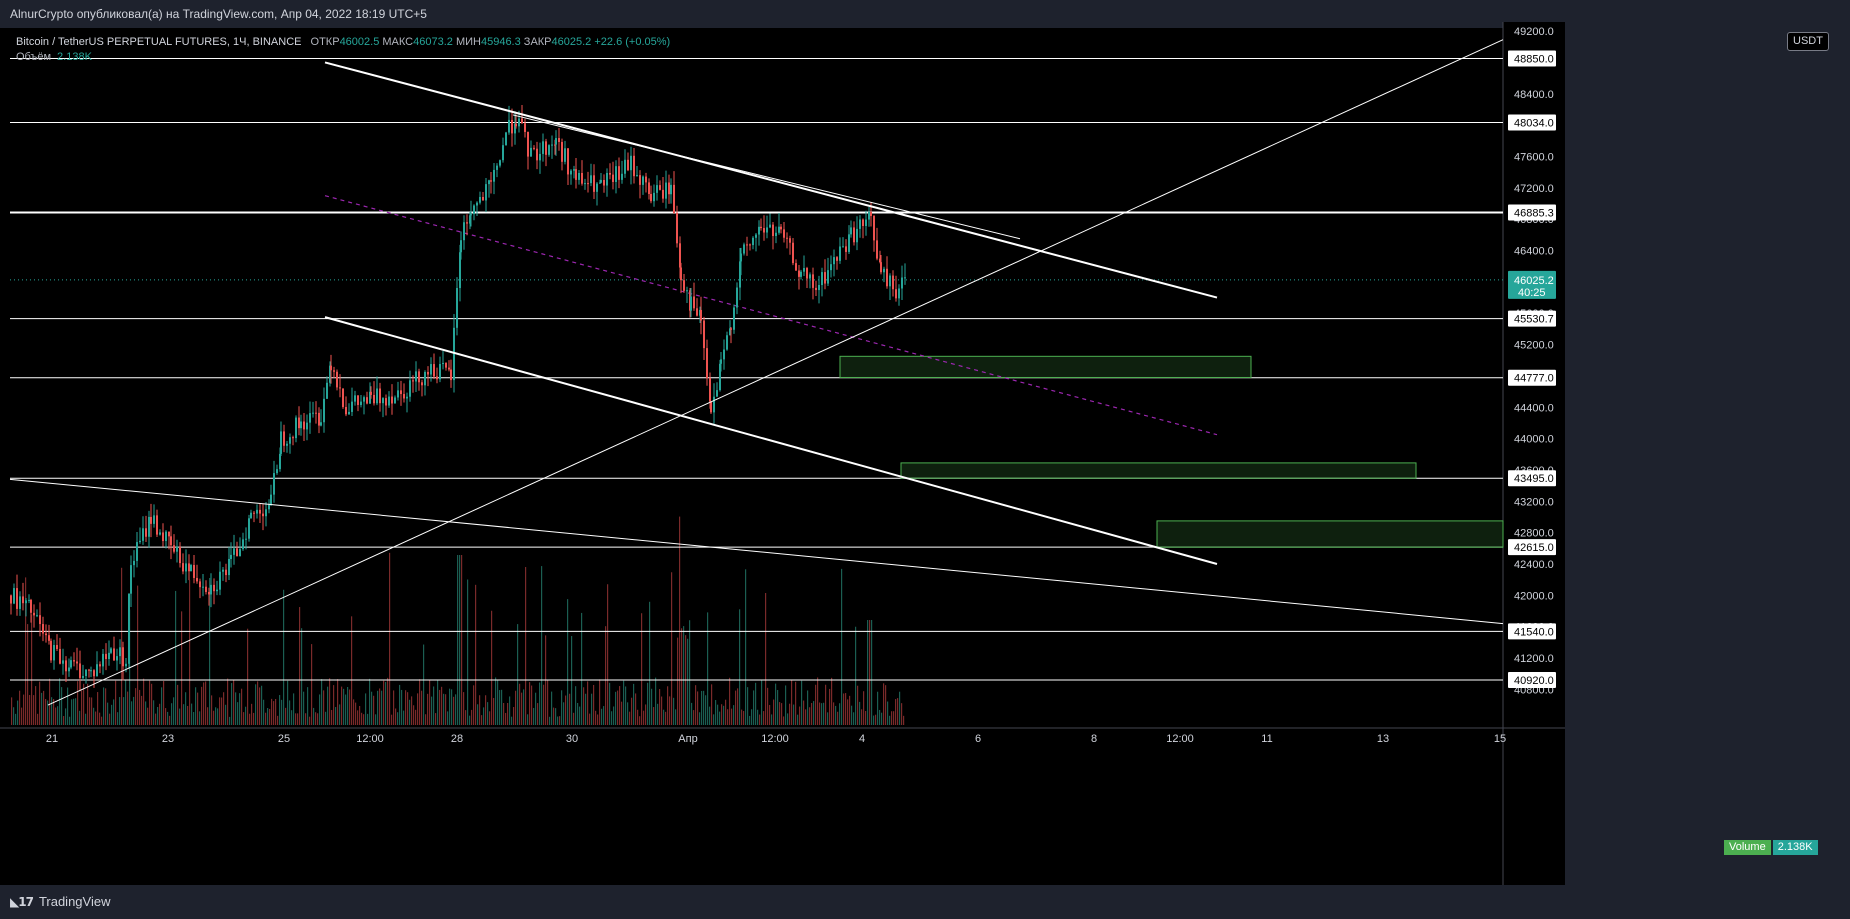 This screenshot has height=919, width=1850. What do you see at coordinates (572, 739) in the screenshot?
I see `x-tick-label: 30` at bounding box center [572, 739].